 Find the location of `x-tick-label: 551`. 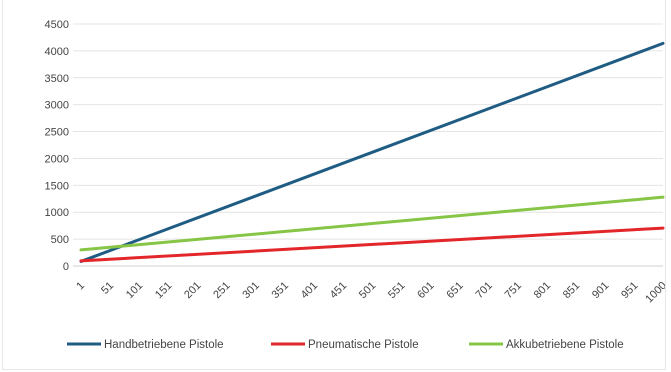

x-tick-label: 551 is located at coordinates (396, 290).